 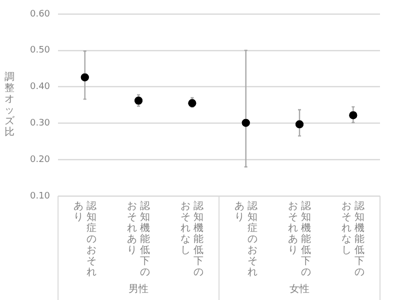 What do you see at coordinates (40, 87) in the screenshot?
I see `y-tick-label: 0.40` at bounding box center [40, 87].